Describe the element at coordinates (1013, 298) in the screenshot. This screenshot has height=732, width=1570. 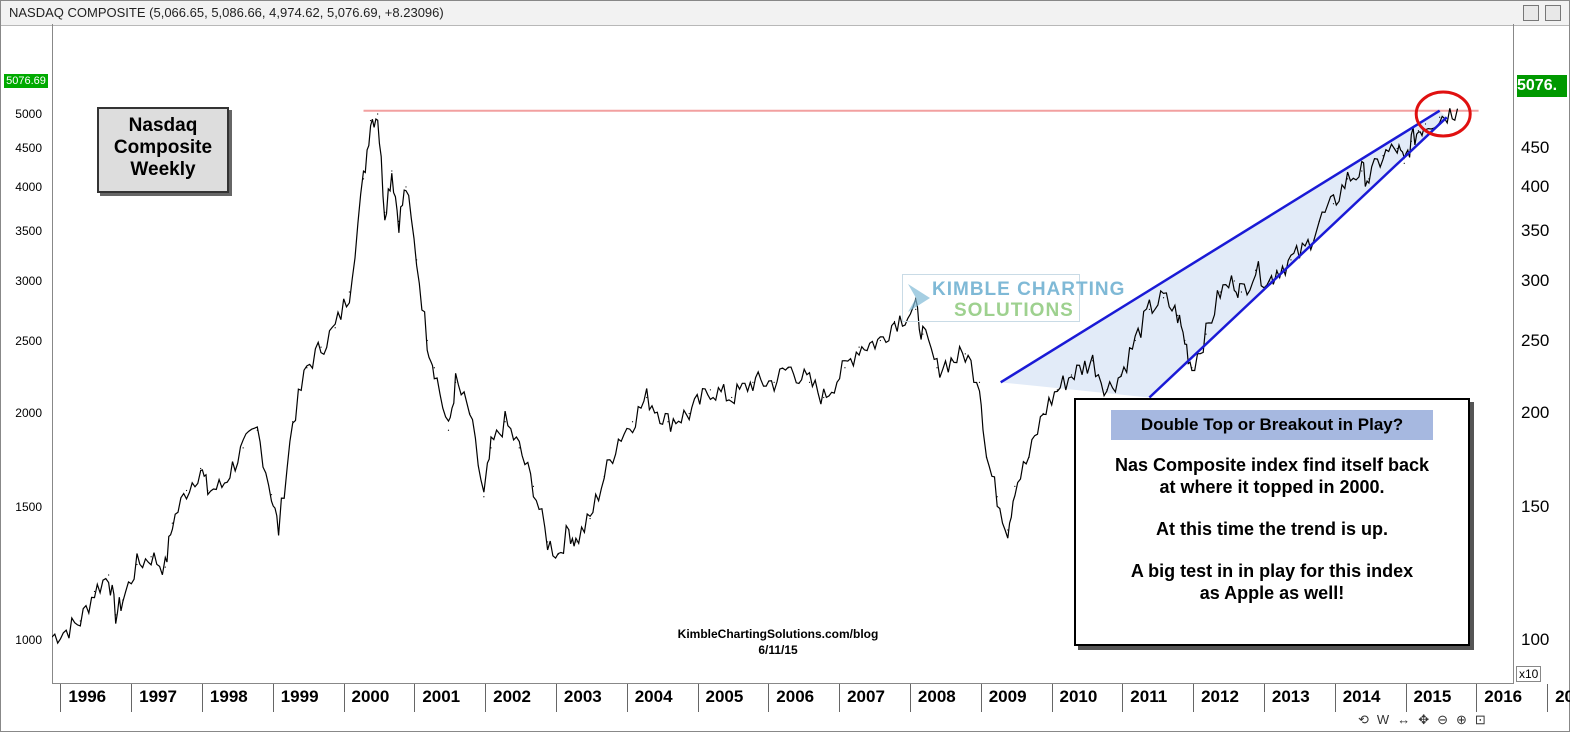
I see `watermark-logo: KIMBLE CHARTING SOLUTIONS` at that location.